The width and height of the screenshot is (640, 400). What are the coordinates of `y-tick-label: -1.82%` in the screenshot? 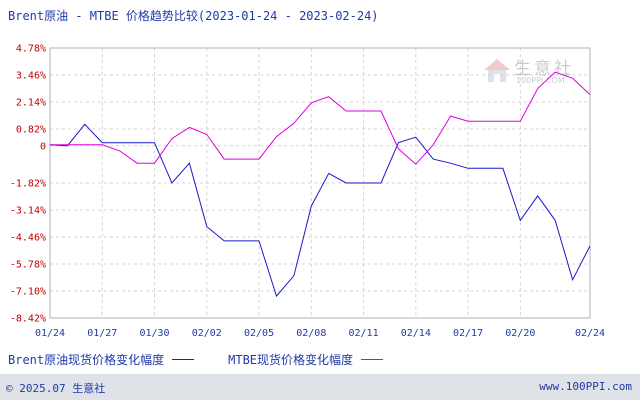 It's located at (28, 184).